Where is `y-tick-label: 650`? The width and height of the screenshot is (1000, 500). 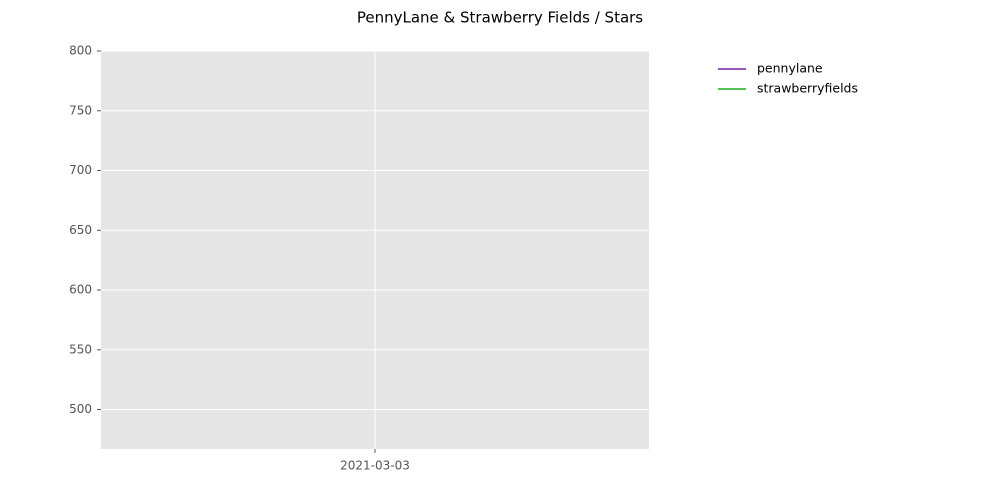 y-tick-label: 650 is located at coordinates (80, 230).